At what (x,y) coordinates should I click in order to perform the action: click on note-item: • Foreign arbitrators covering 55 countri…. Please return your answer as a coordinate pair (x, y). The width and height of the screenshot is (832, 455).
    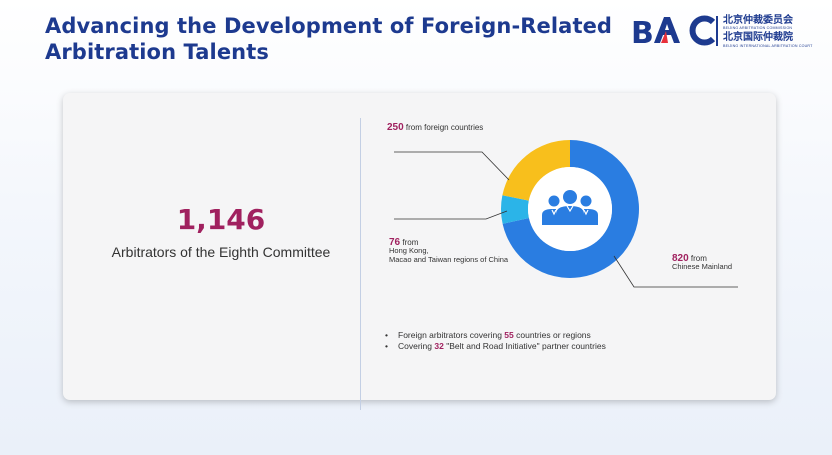
    Looking at the image, I should click on (495, 335).